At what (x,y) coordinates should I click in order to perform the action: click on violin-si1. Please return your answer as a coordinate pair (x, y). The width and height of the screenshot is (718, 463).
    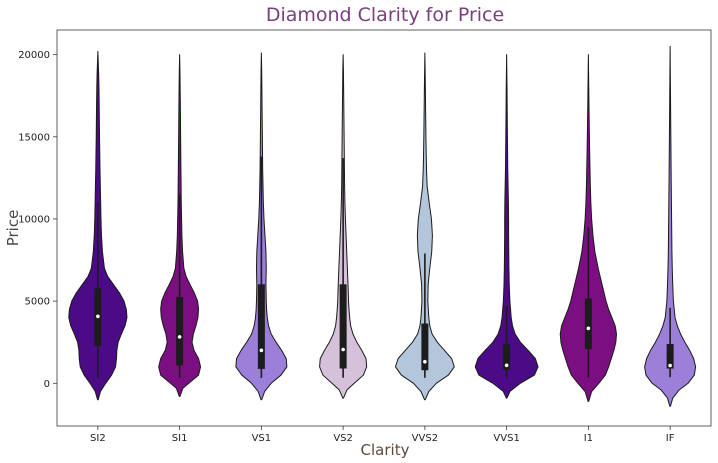
    Looking at the image, I should click on (180, 225).